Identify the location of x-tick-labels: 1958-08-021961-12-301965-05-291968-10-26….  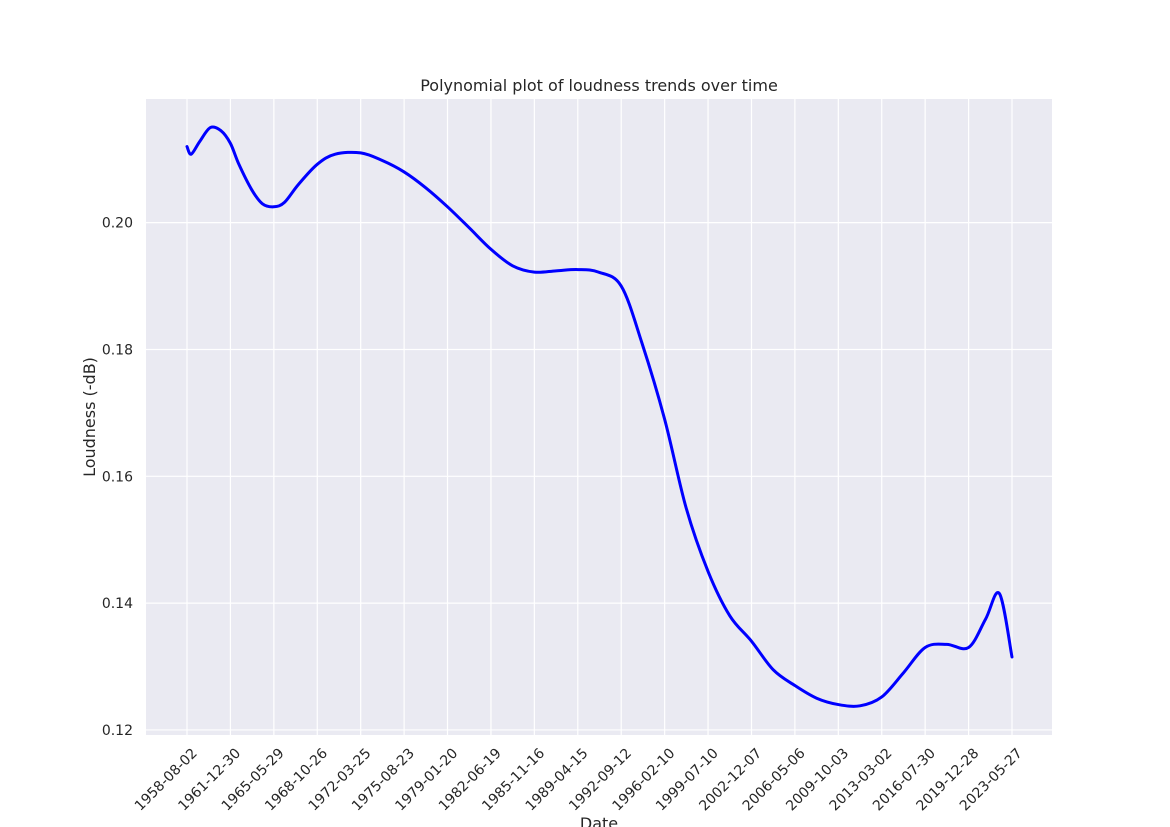
(579, 779).